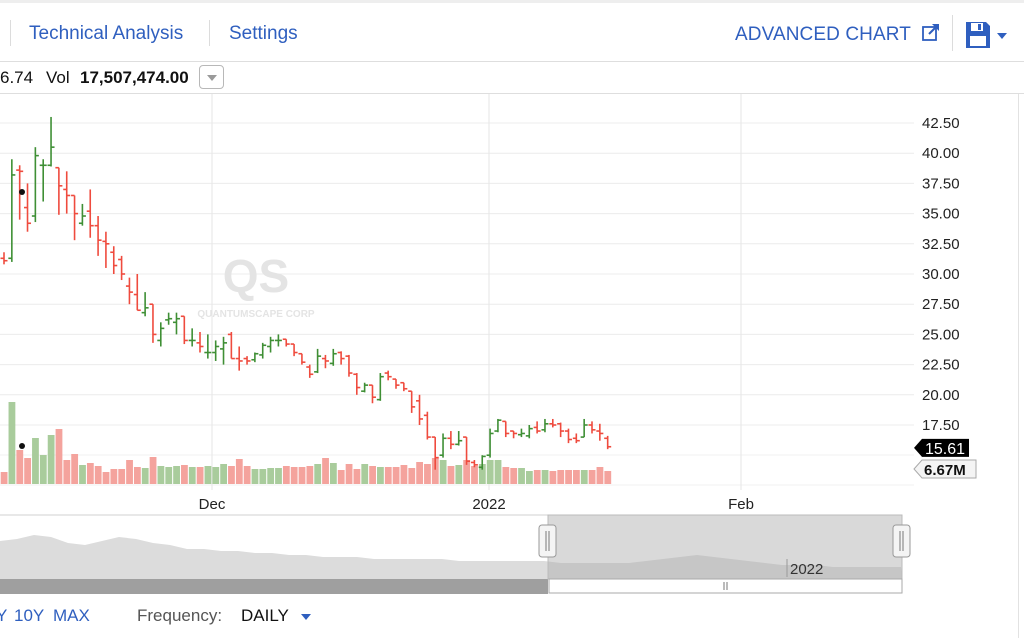 This screenshot has height=638, width=1024. What do you see at coordinates (265, 615) in the screenshot?
I see `frequency-select: DAILY` at bounding box center [265, 615].